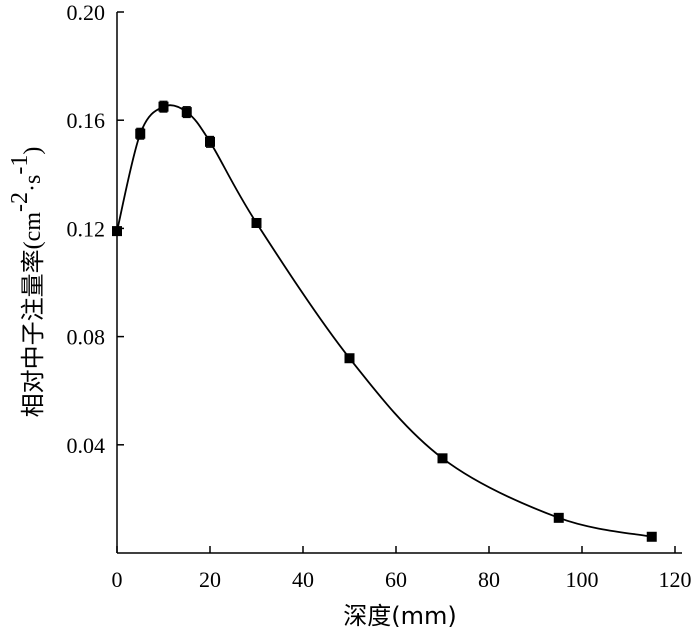  I want to click on y-axis-unit-exp2: -1, so click(20, 165).